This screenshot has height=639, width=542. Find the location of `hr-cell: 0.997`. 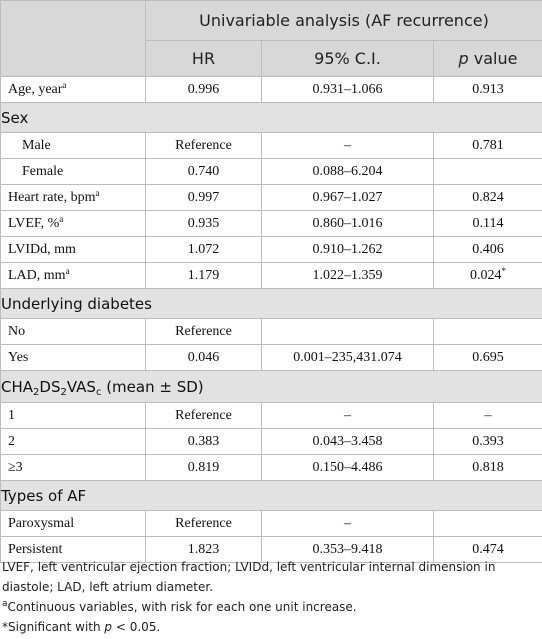

hr-cell: 0.997 is located at coordinates (203, 197).